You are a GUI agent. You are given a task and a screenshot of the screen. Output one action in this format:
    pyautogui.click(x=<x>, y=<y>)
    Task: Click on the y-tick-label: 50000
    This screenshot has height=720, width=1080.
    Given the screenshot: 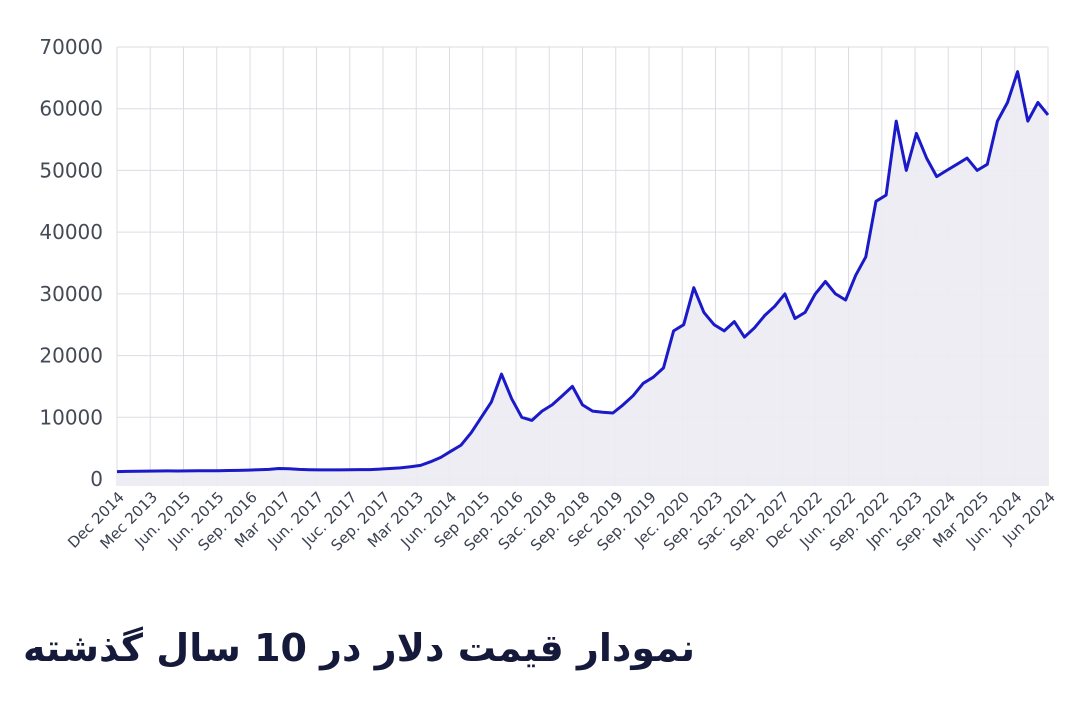 What is the action you would take?
    pyautogui.click(x=71, y=170)
    